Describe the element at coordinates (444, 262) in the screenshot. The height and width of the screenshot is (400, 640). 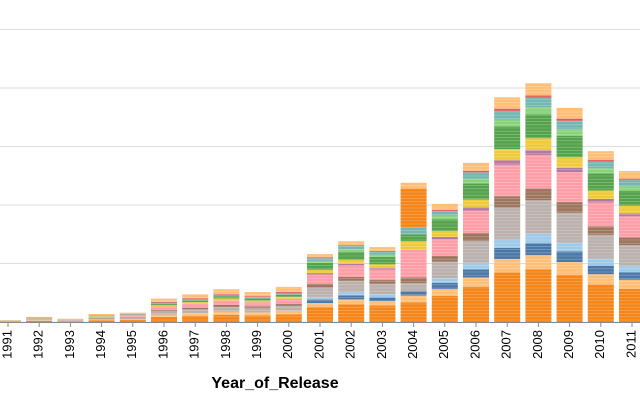
I see `bar-2005` at that location.